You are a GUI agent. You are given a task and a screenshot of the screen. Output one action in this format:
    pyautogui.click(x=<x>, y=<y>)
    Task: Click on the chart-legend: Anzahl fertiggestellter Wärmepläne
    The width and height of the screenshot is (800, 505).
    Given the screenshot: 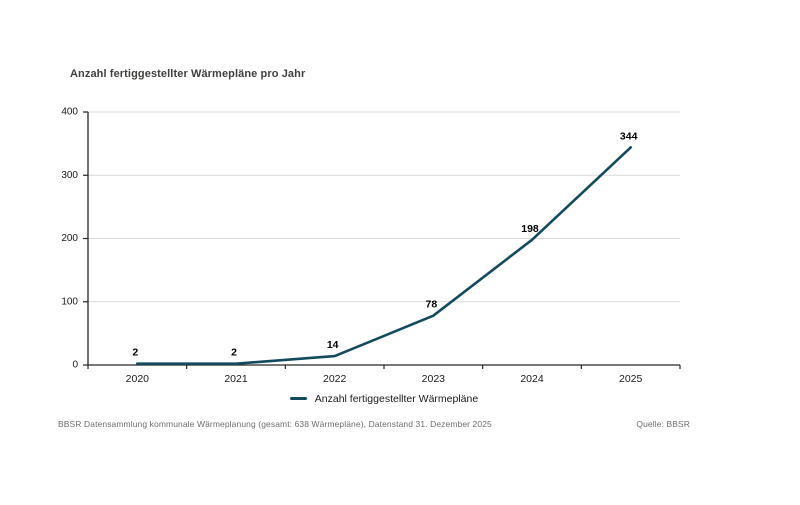 What is the action you would take?
    pyautogui.click(x=384, y=398)
    